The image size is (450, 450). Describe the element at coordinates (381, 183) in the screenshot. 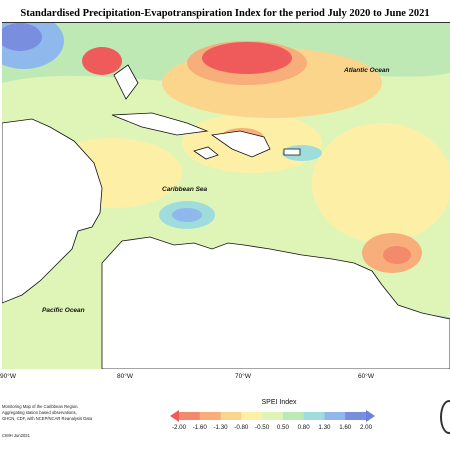

I see `dry-area-east` at that location.